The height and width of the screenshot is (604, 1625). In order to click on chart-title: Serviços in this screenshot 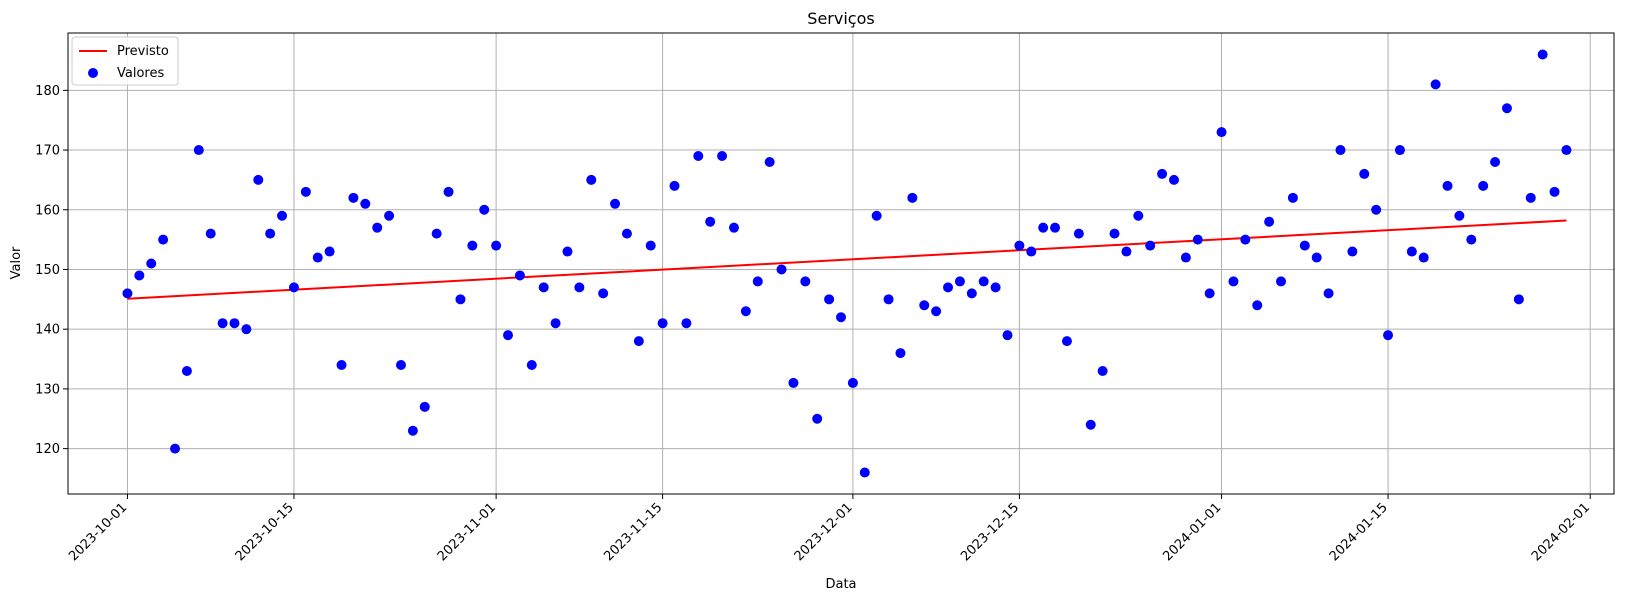, I will do `click(840, 18)`.